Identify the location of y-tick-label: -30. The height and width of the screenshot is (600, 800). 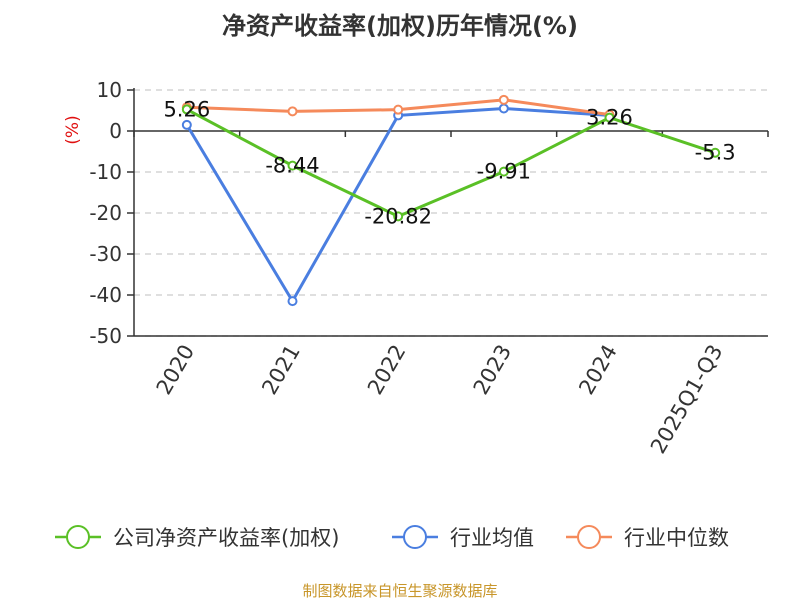
(105, 254).